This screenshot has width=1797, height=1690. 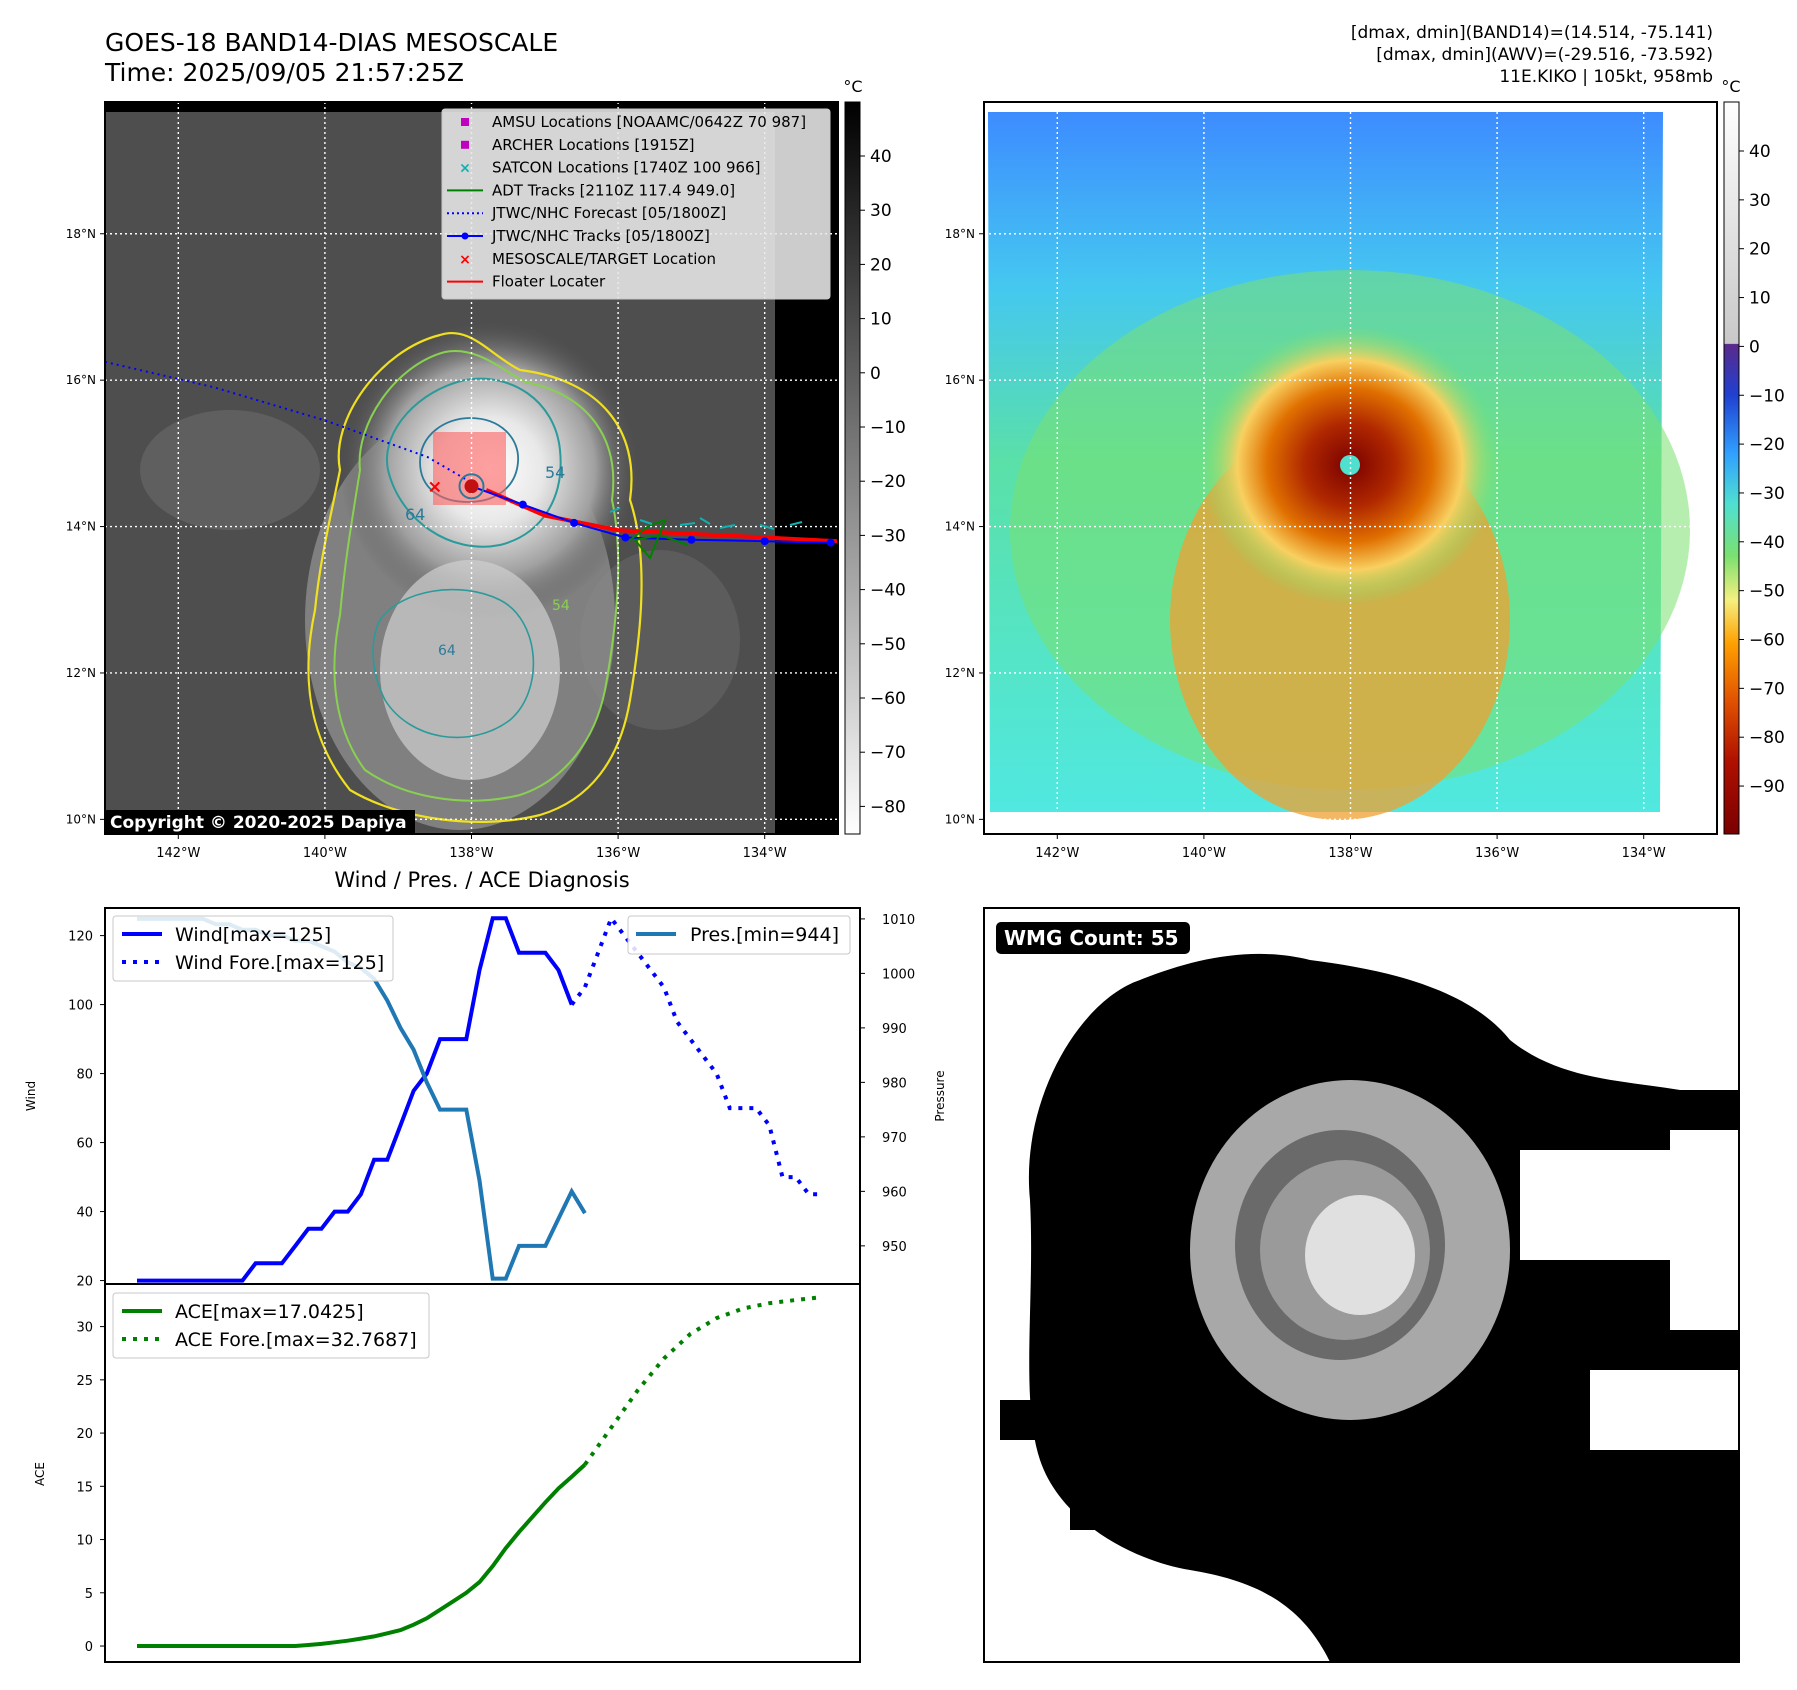 I want to click on legend-label: MESOSCALE/TARGET Location, so click(x=604, y=259).